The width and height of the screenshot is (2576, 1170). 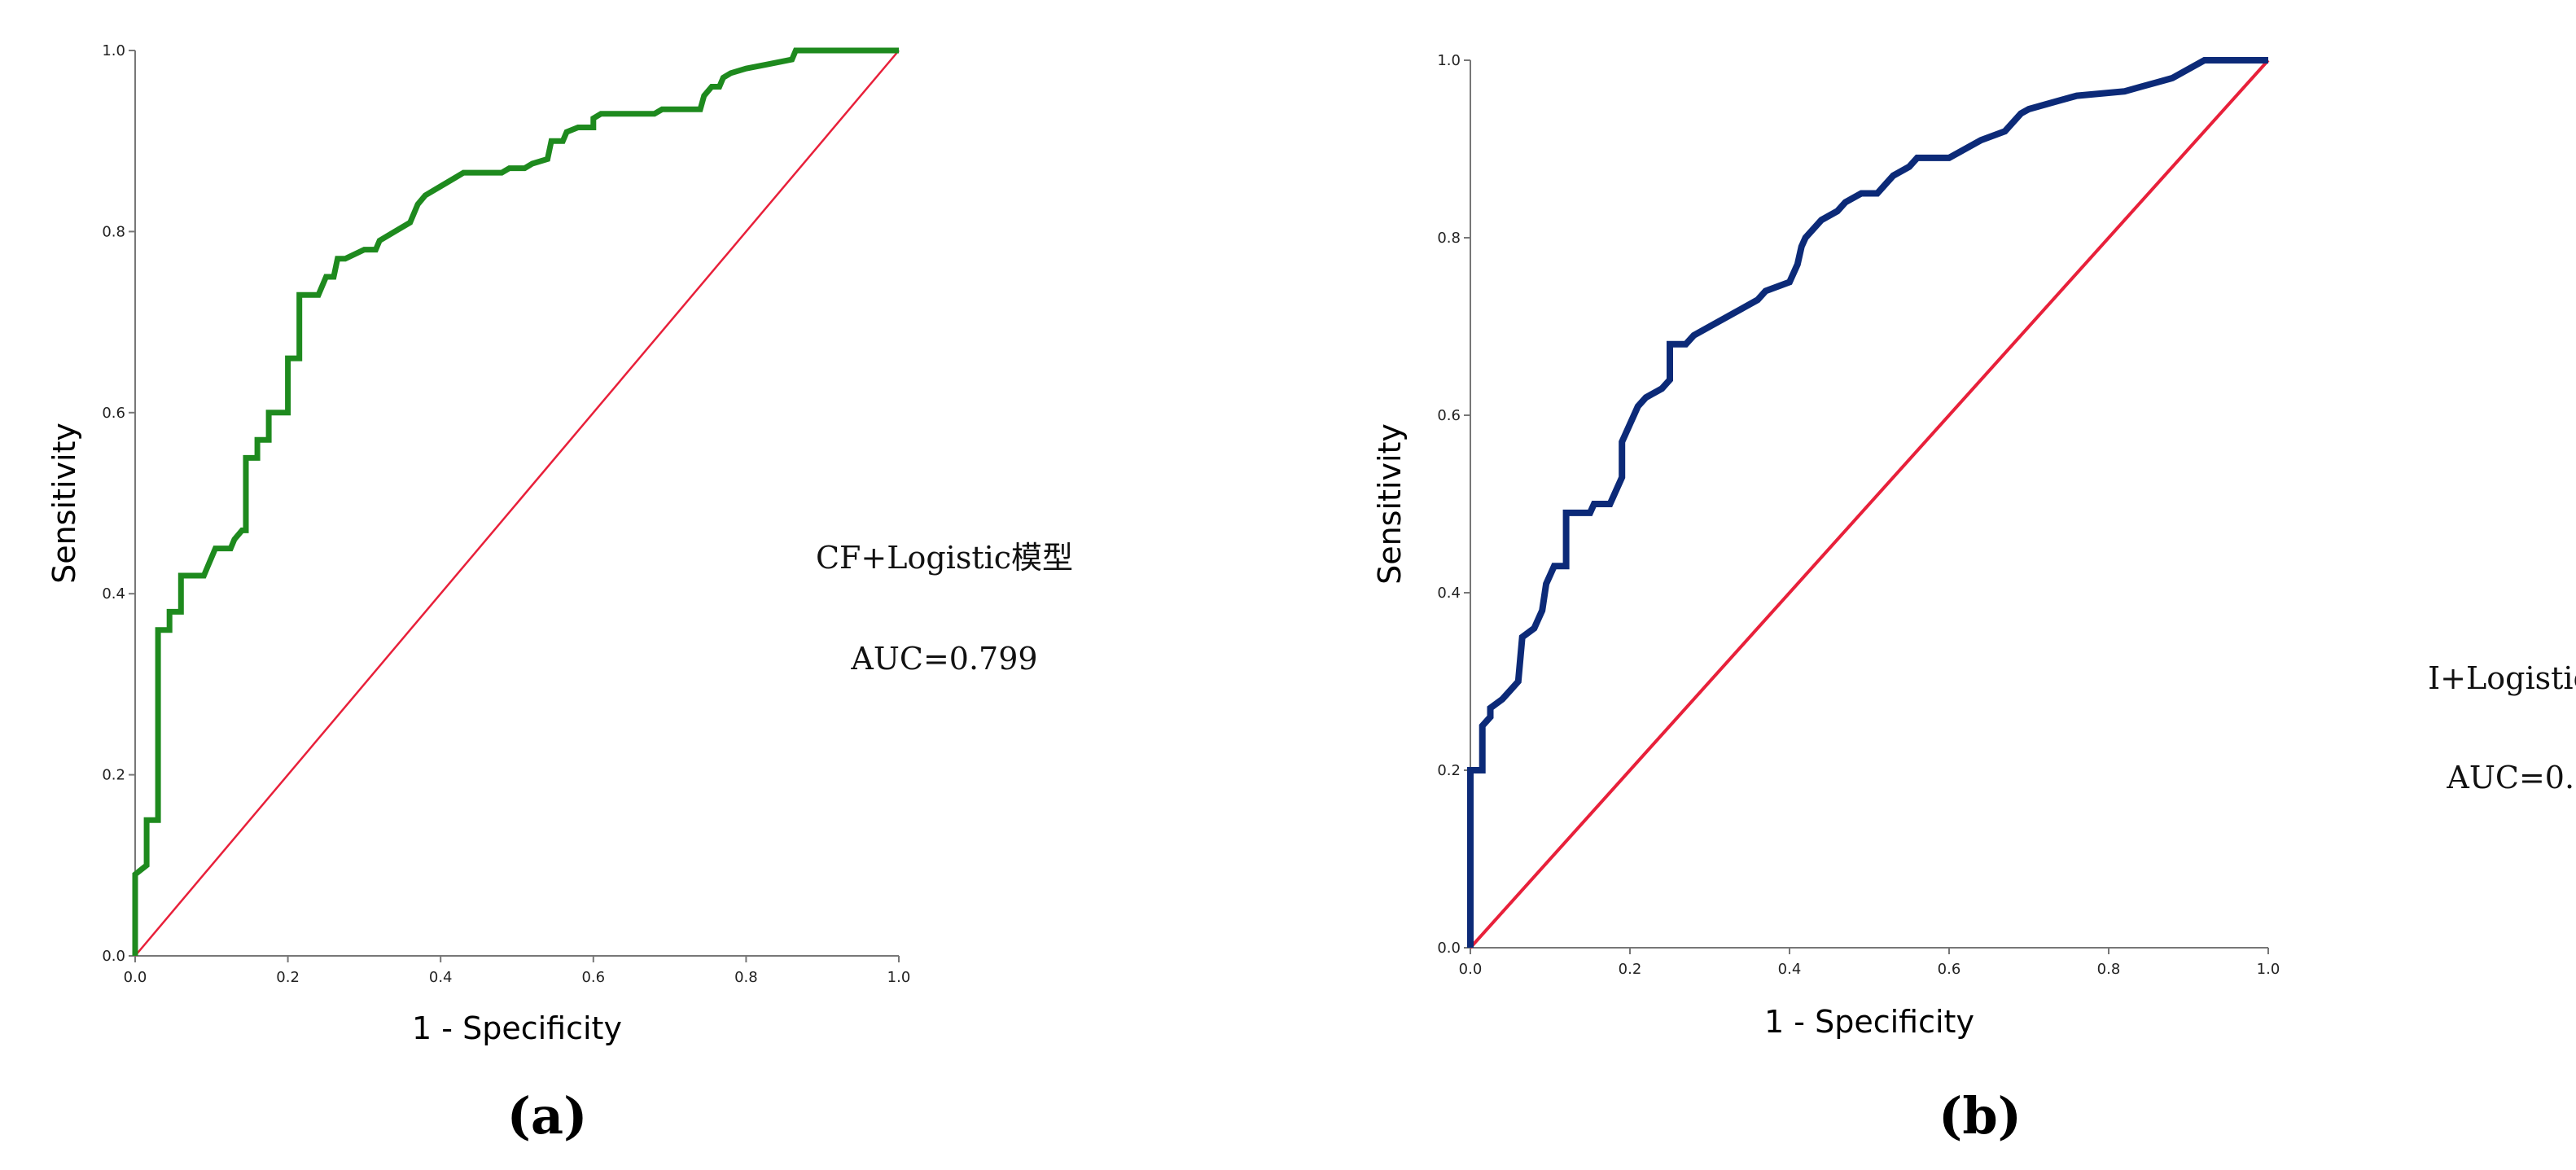 I want to click on model-name-annotation: CF+Logistic模型, so click(x=944, y=558).